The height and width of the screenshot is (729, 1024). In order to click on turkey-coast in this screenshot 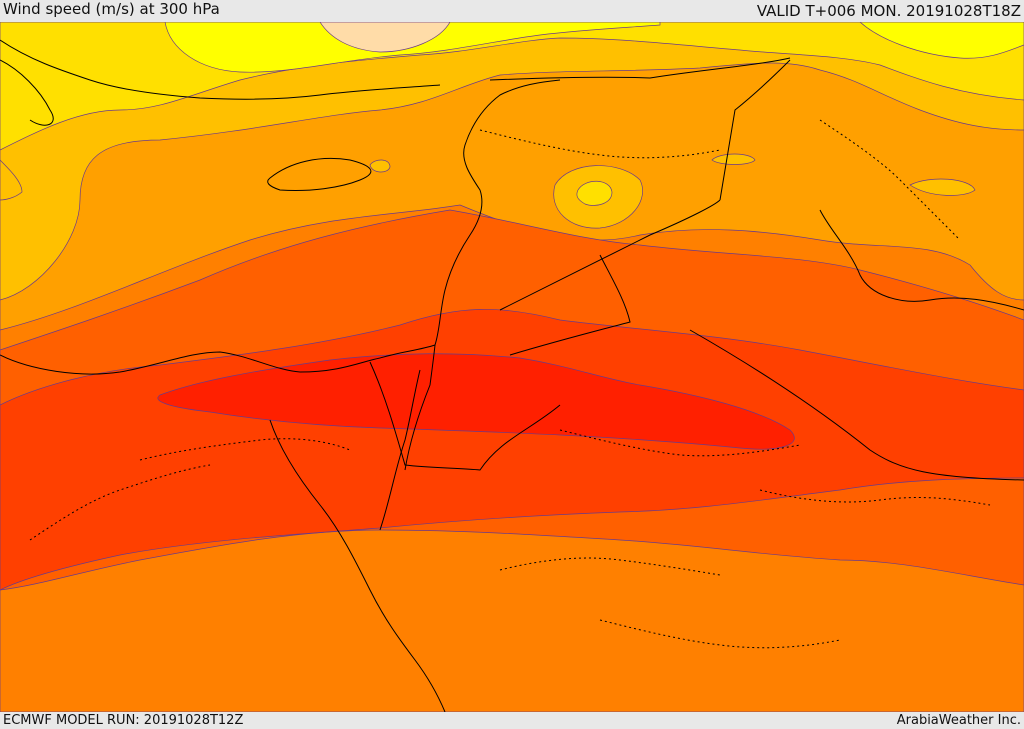, I will do `click(220, 69)`.